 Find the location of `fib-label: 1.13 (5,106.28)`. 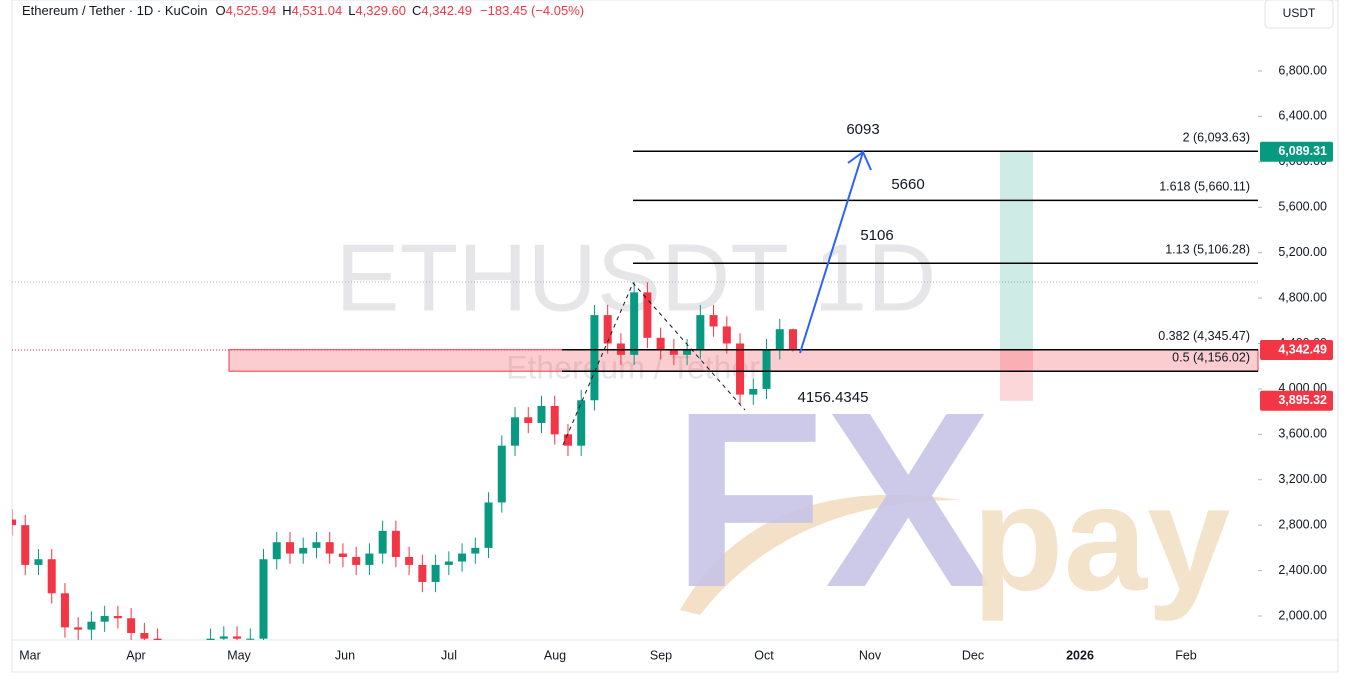

fib-label: 1.13 (5,106.28) is located at coordinates (1207, 250).